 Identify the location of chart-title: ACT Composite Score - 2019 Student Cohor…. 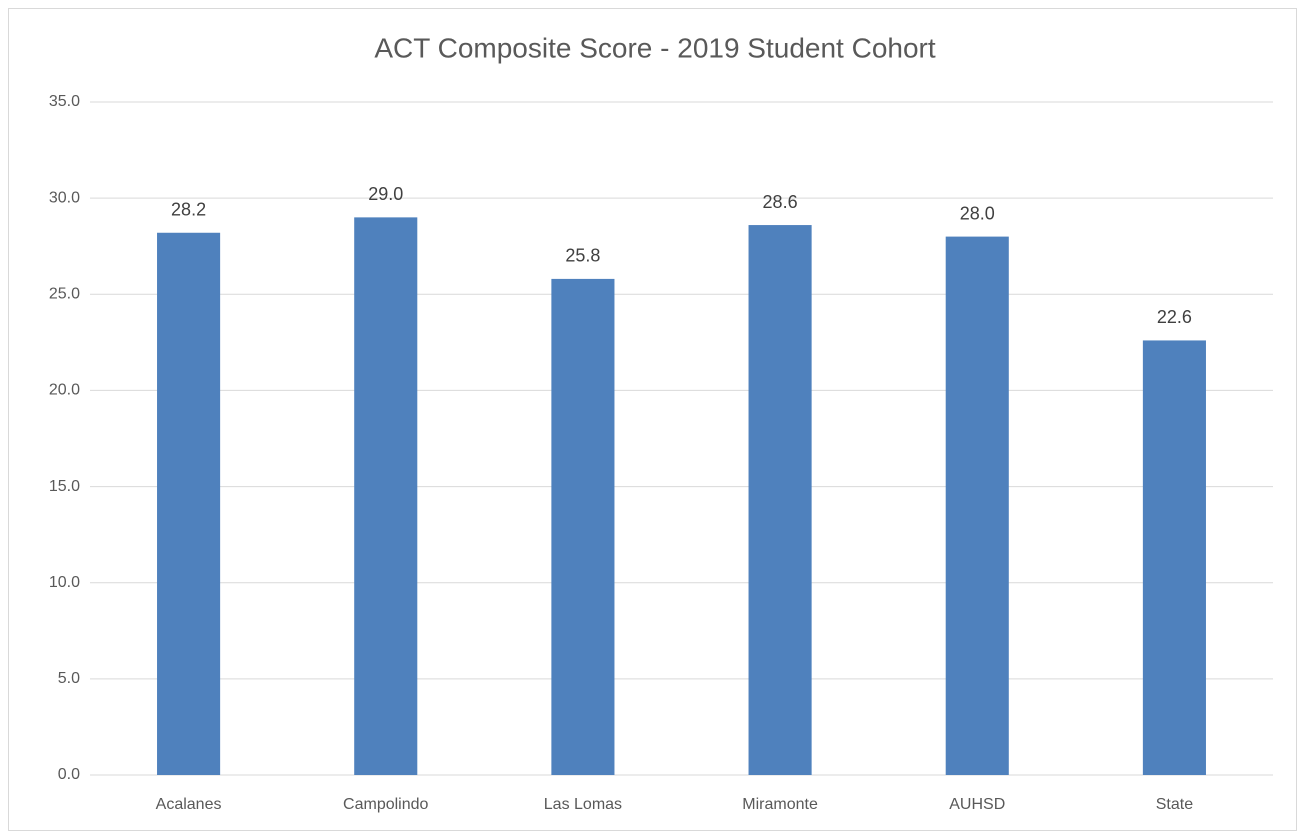
(655, 47).